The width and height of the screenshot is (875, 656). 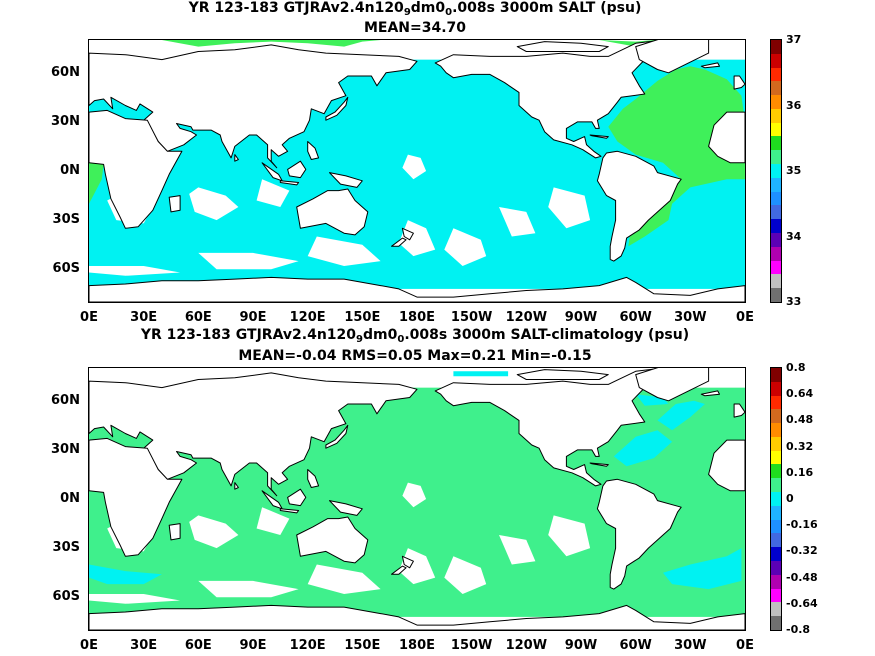 I want to click on colorbar-anomaly, so click(x=776, y=499).